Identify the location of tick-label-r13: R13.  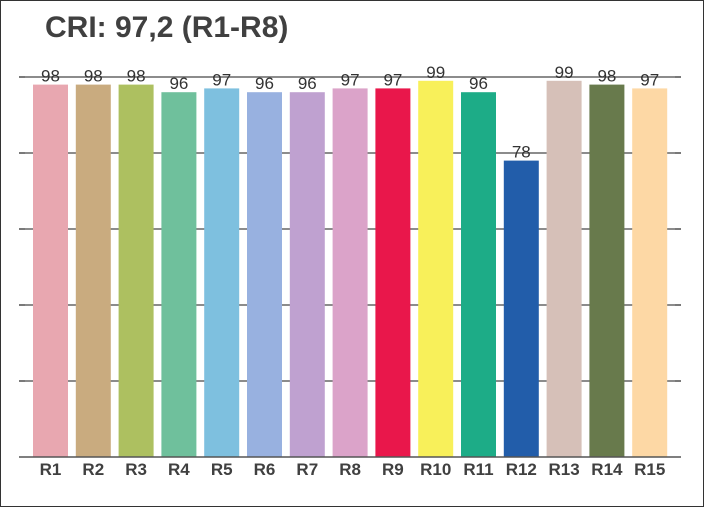
(564, 469).